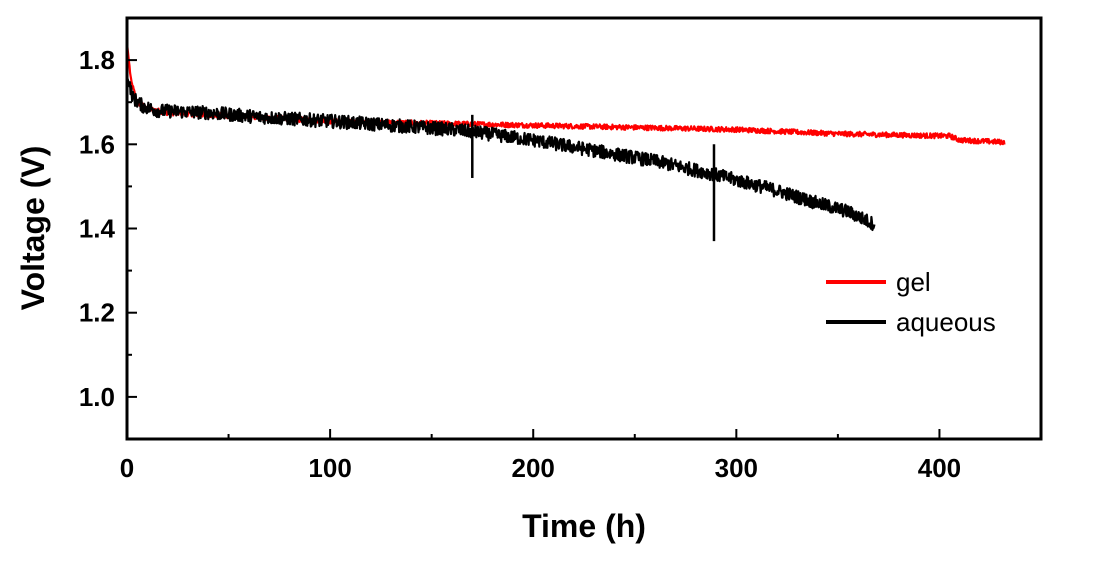 The height and width of the screenshot is (568, 1099). I want to click on legend-label-gel: gel, so click(913, 282).